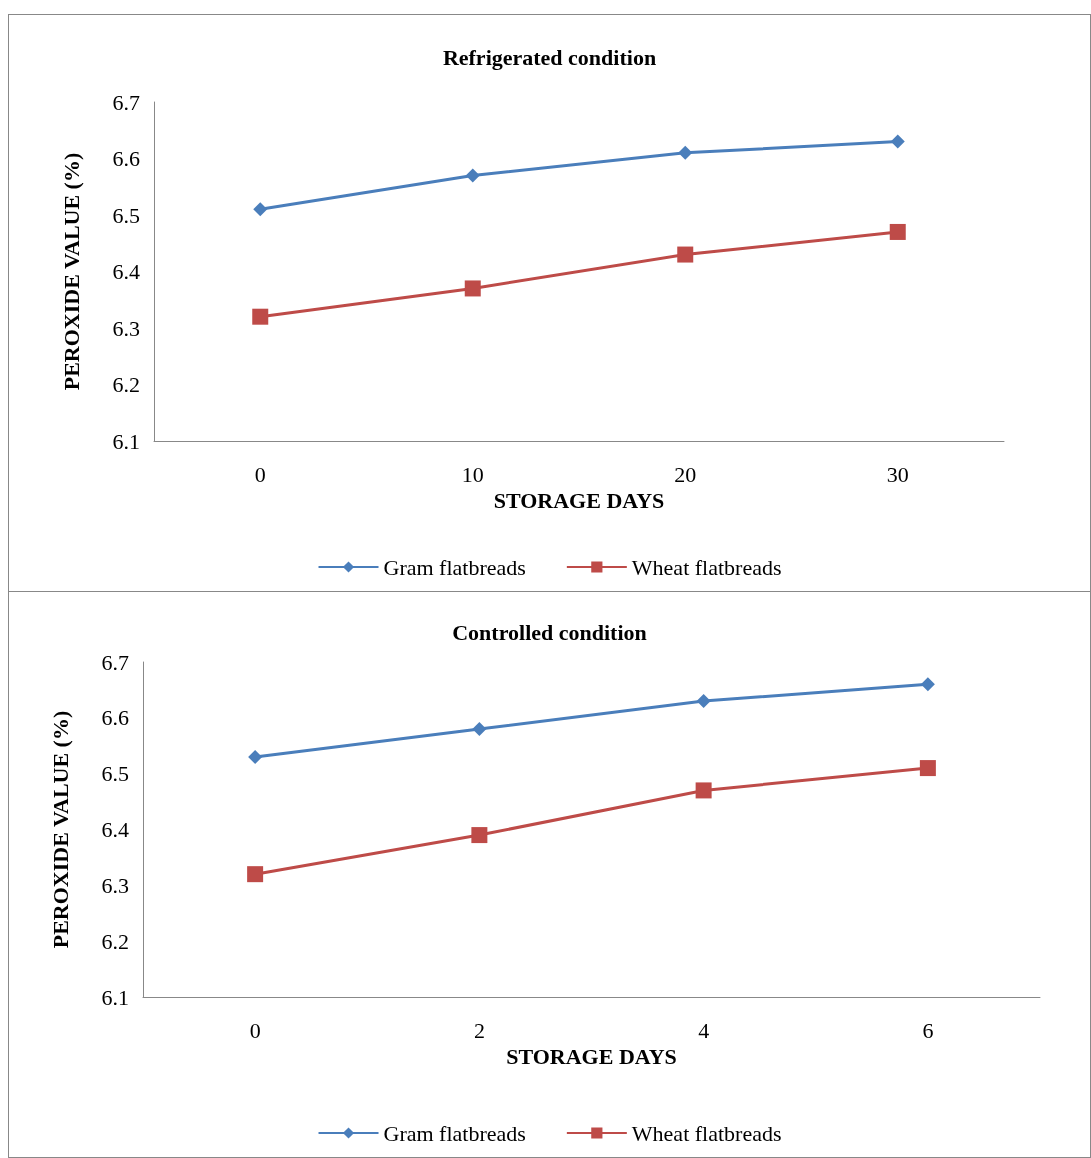 Image resolution: width=1091 pixels, height=1158 pixels. What do you see at coordinates (472, 474) in the screenshot?
I see `x-tick-label: 10` at bounding box center [472, 474].